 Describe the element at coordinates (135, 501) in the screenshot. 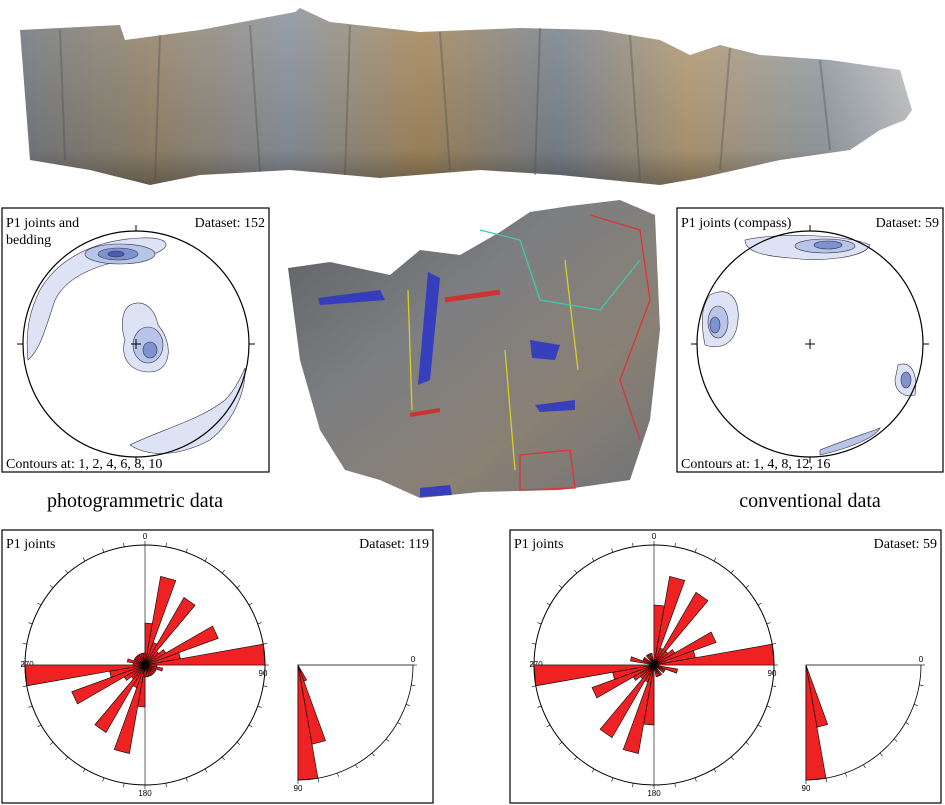

I see `caption: photogrammetric data` at that location.